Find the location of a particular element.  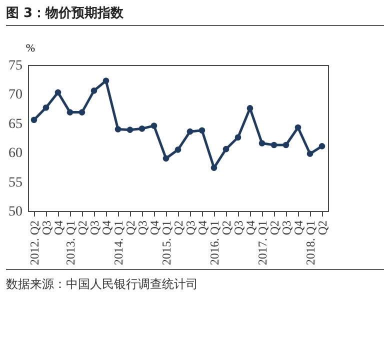

x-tick-label: 2014. Q1 is located at coordinates (119, 243).